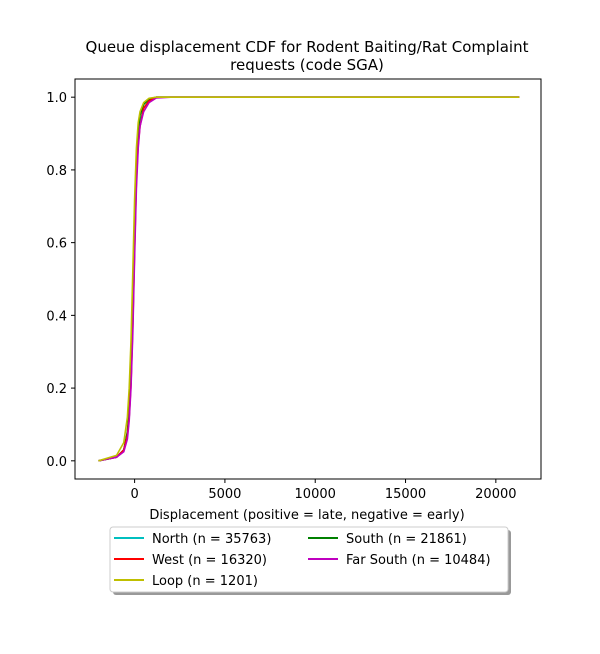 The height and width of the screenshot is (654, 600). What do you see at coordinates (56, 389) in the screenshot?
I see `y-tick-label-1: 0.2` at bounding box center [56, 389].